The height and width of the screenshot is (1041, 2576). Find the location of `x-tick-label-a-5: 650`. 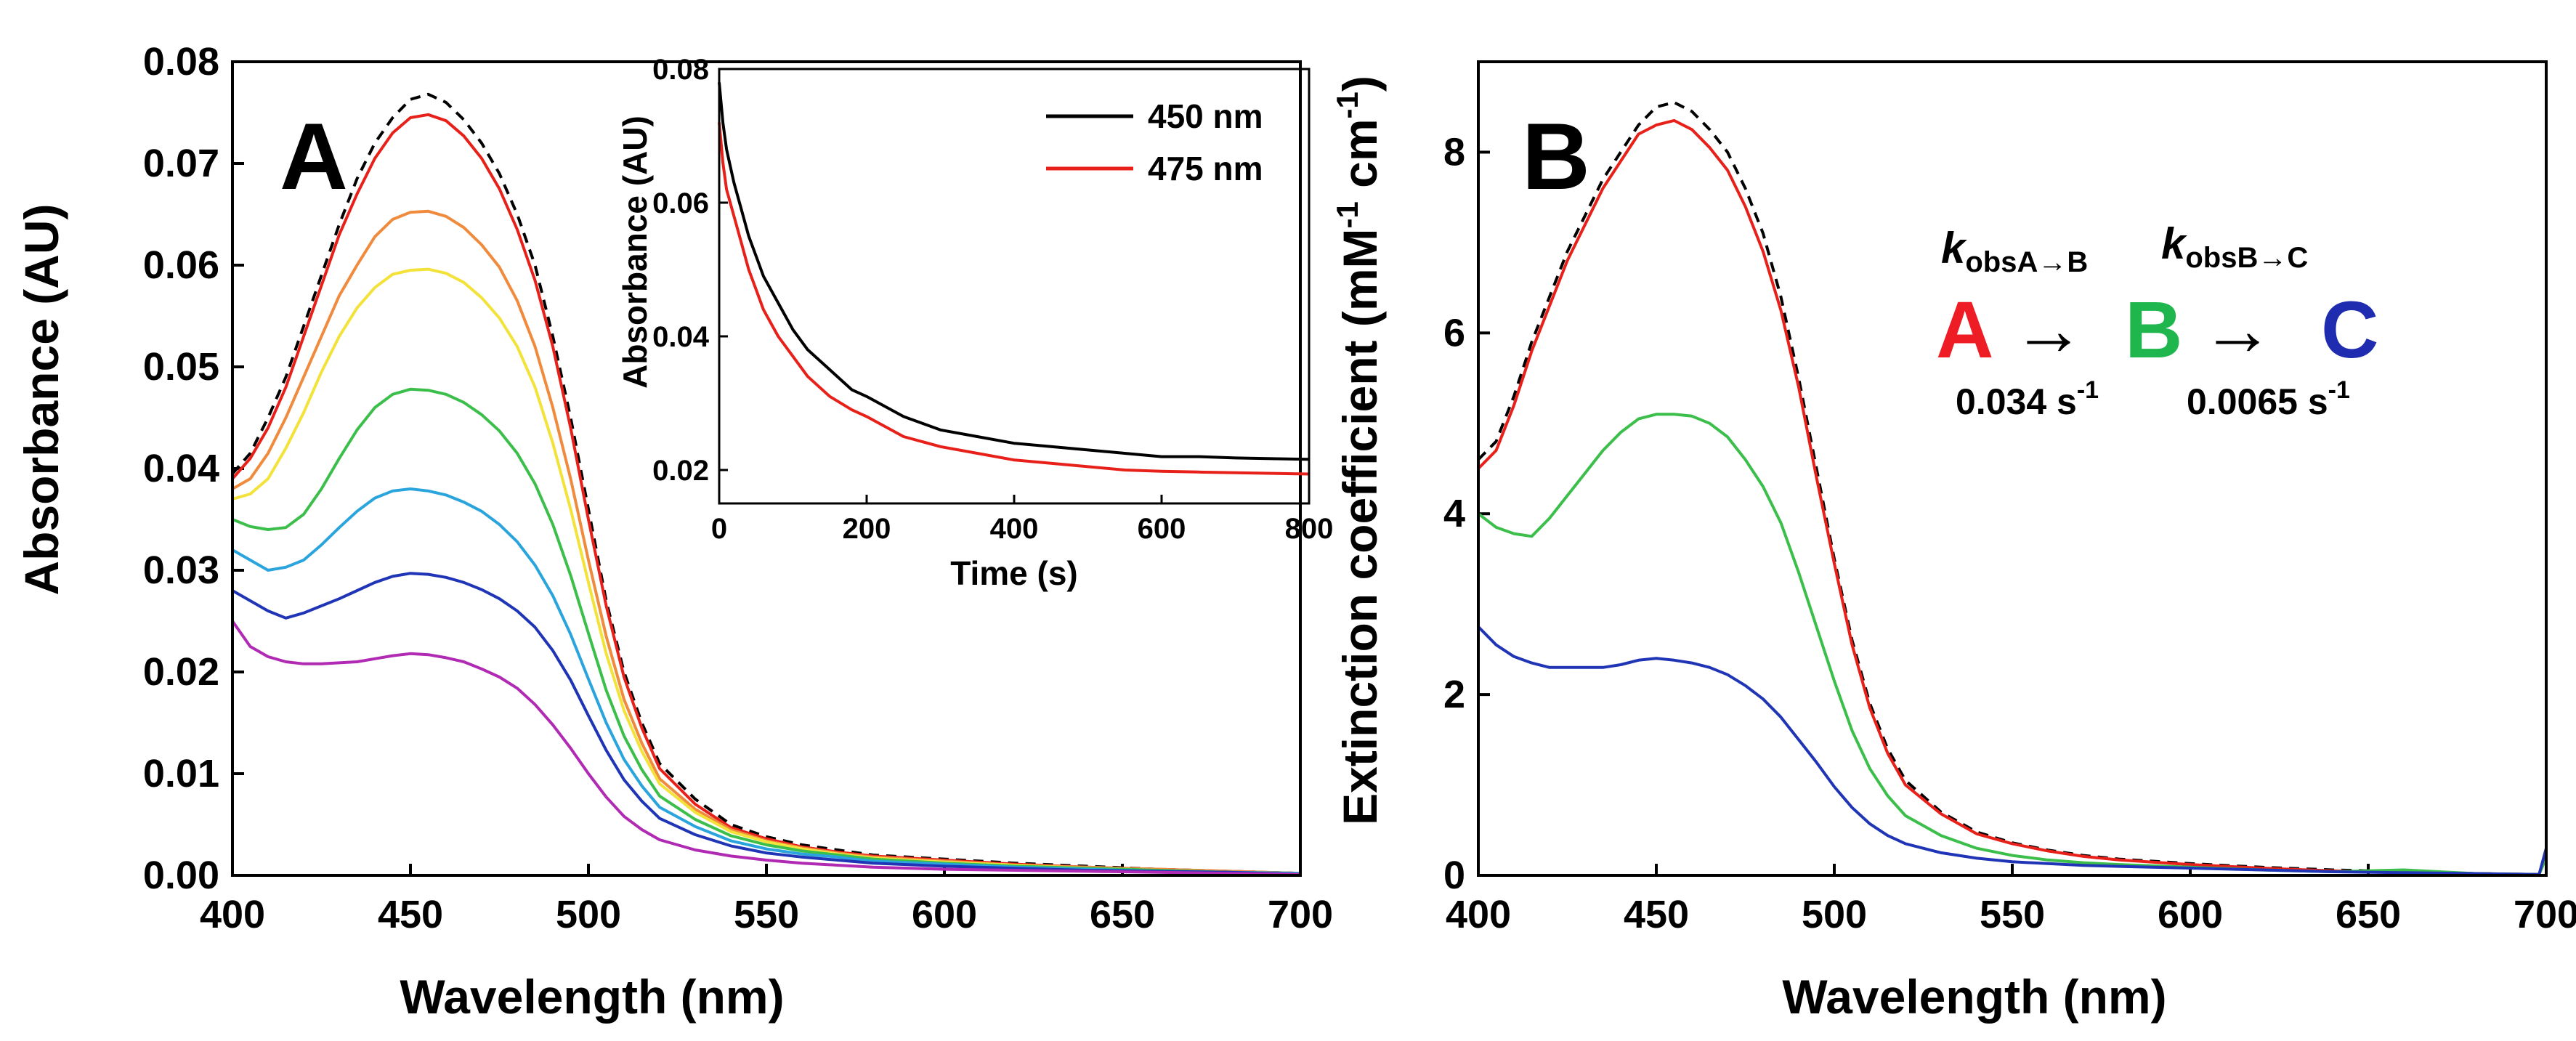

x-tick-label-a-5: 650 is located at coordinates (1122, 914).